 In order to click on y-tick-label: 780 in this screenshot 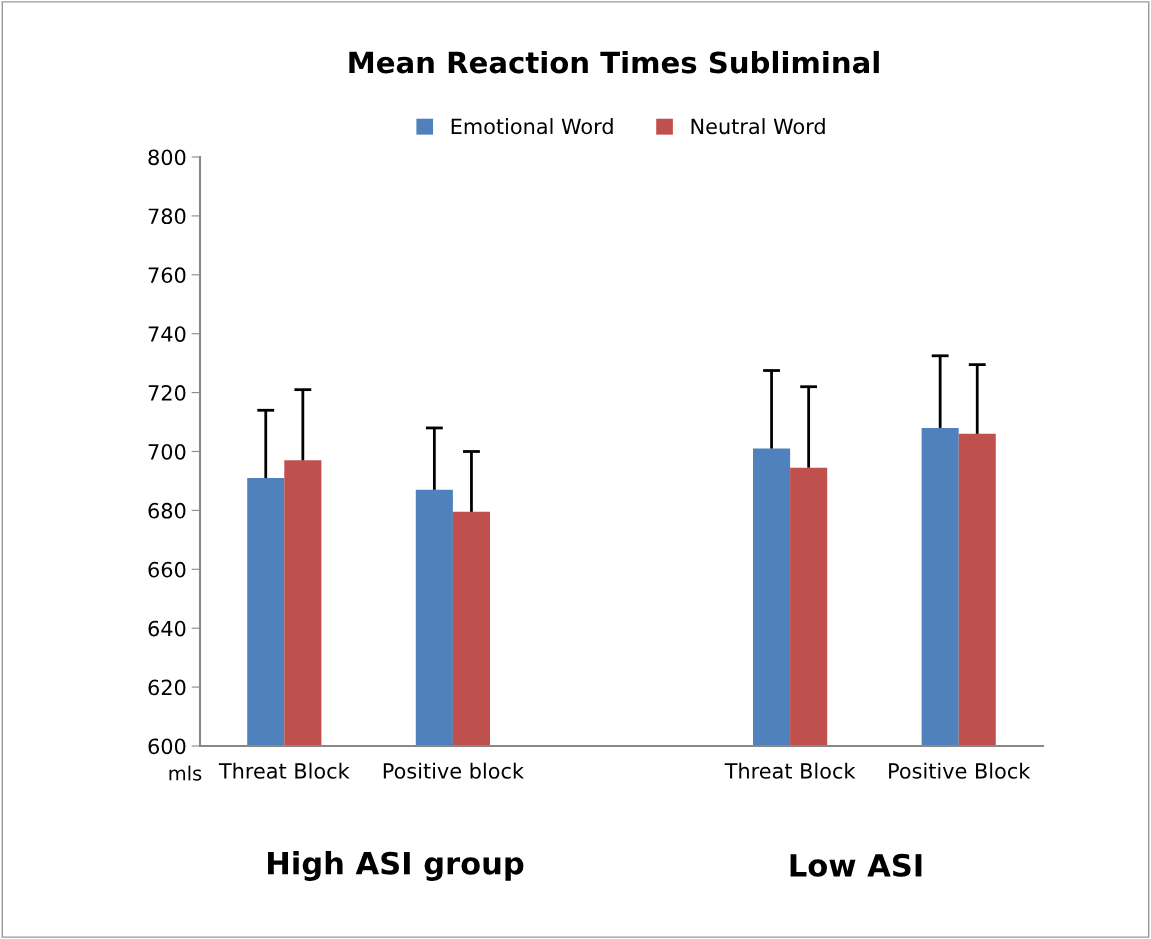, I will do `click(167, 216)`.